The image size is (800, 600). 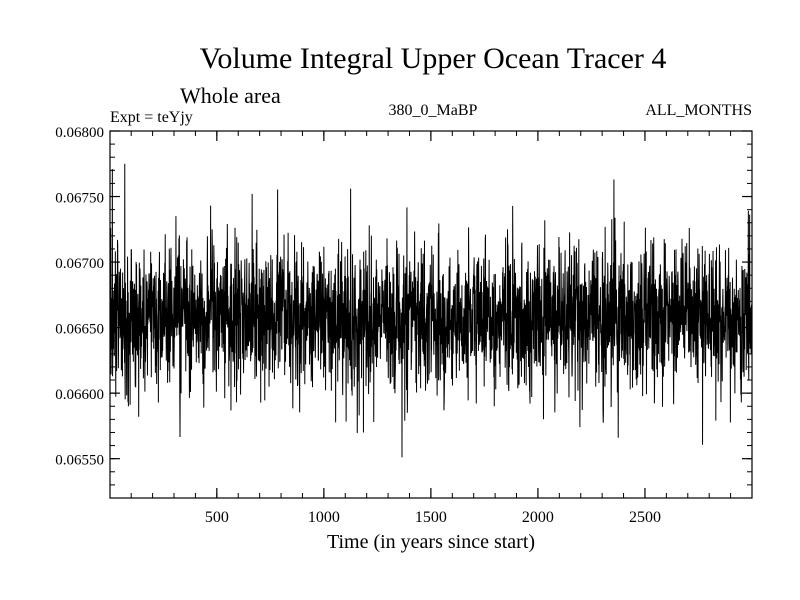 What do you see at coordinates (431, 542) in the screenshot?
I see `x-axis-label: Time (in years since start)` at bounding box center [431, 542].